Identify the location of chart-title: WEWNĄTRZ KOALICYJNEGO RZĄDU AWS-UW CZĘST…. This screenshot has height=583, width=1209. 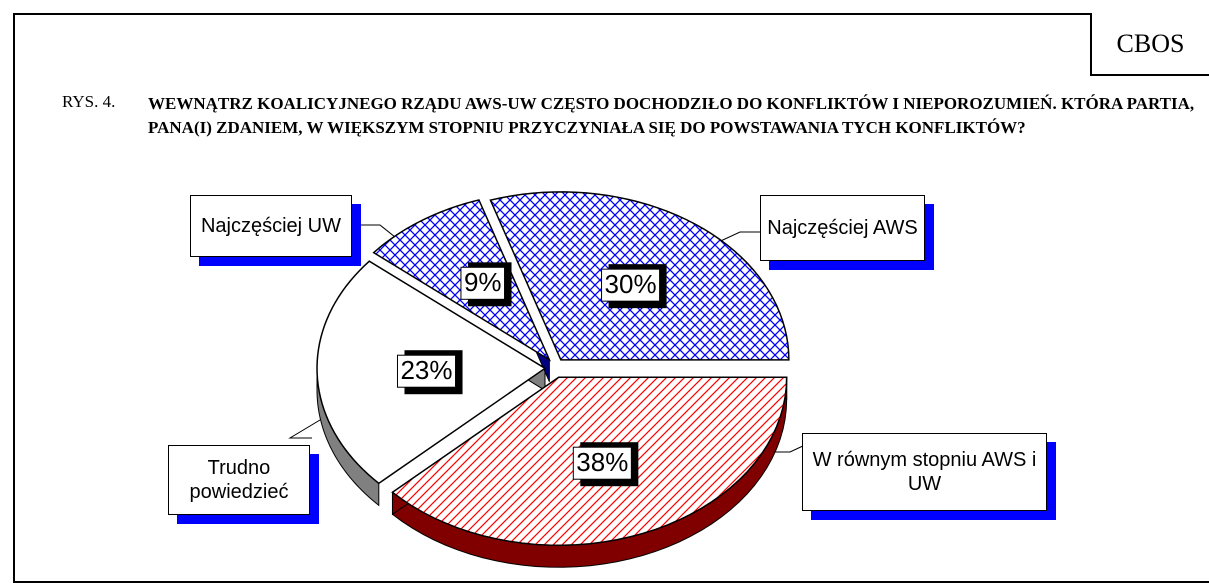
(671, 115).